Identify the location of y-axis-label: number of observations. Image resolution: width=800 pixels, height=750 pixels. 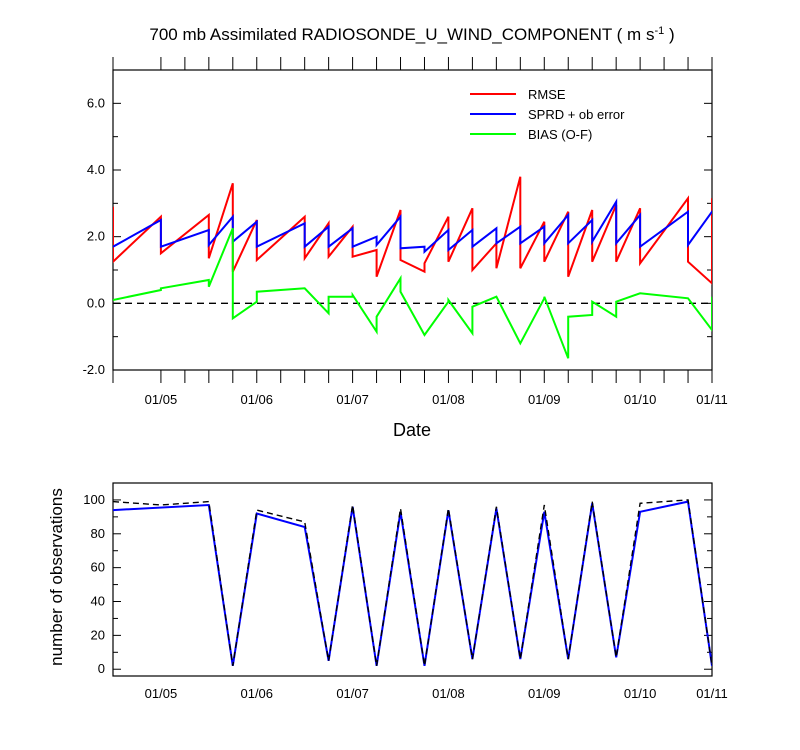
(56, 577).